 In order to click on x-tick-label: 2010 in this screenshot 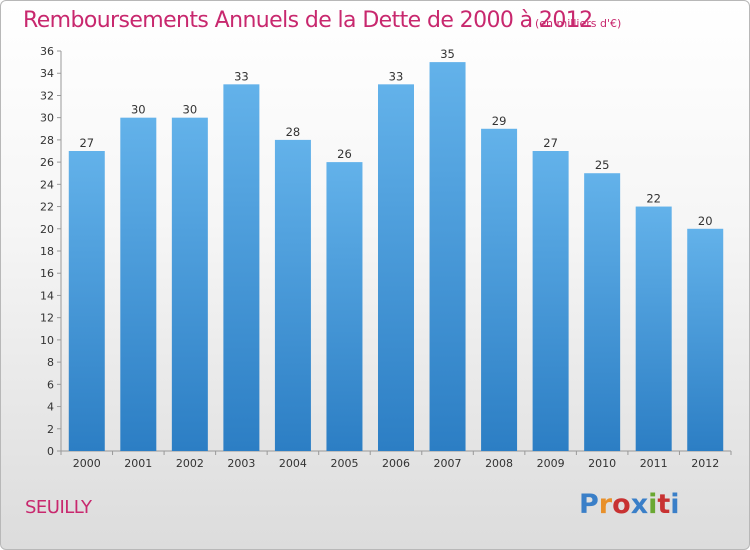, I will do `click(602, 463)`.